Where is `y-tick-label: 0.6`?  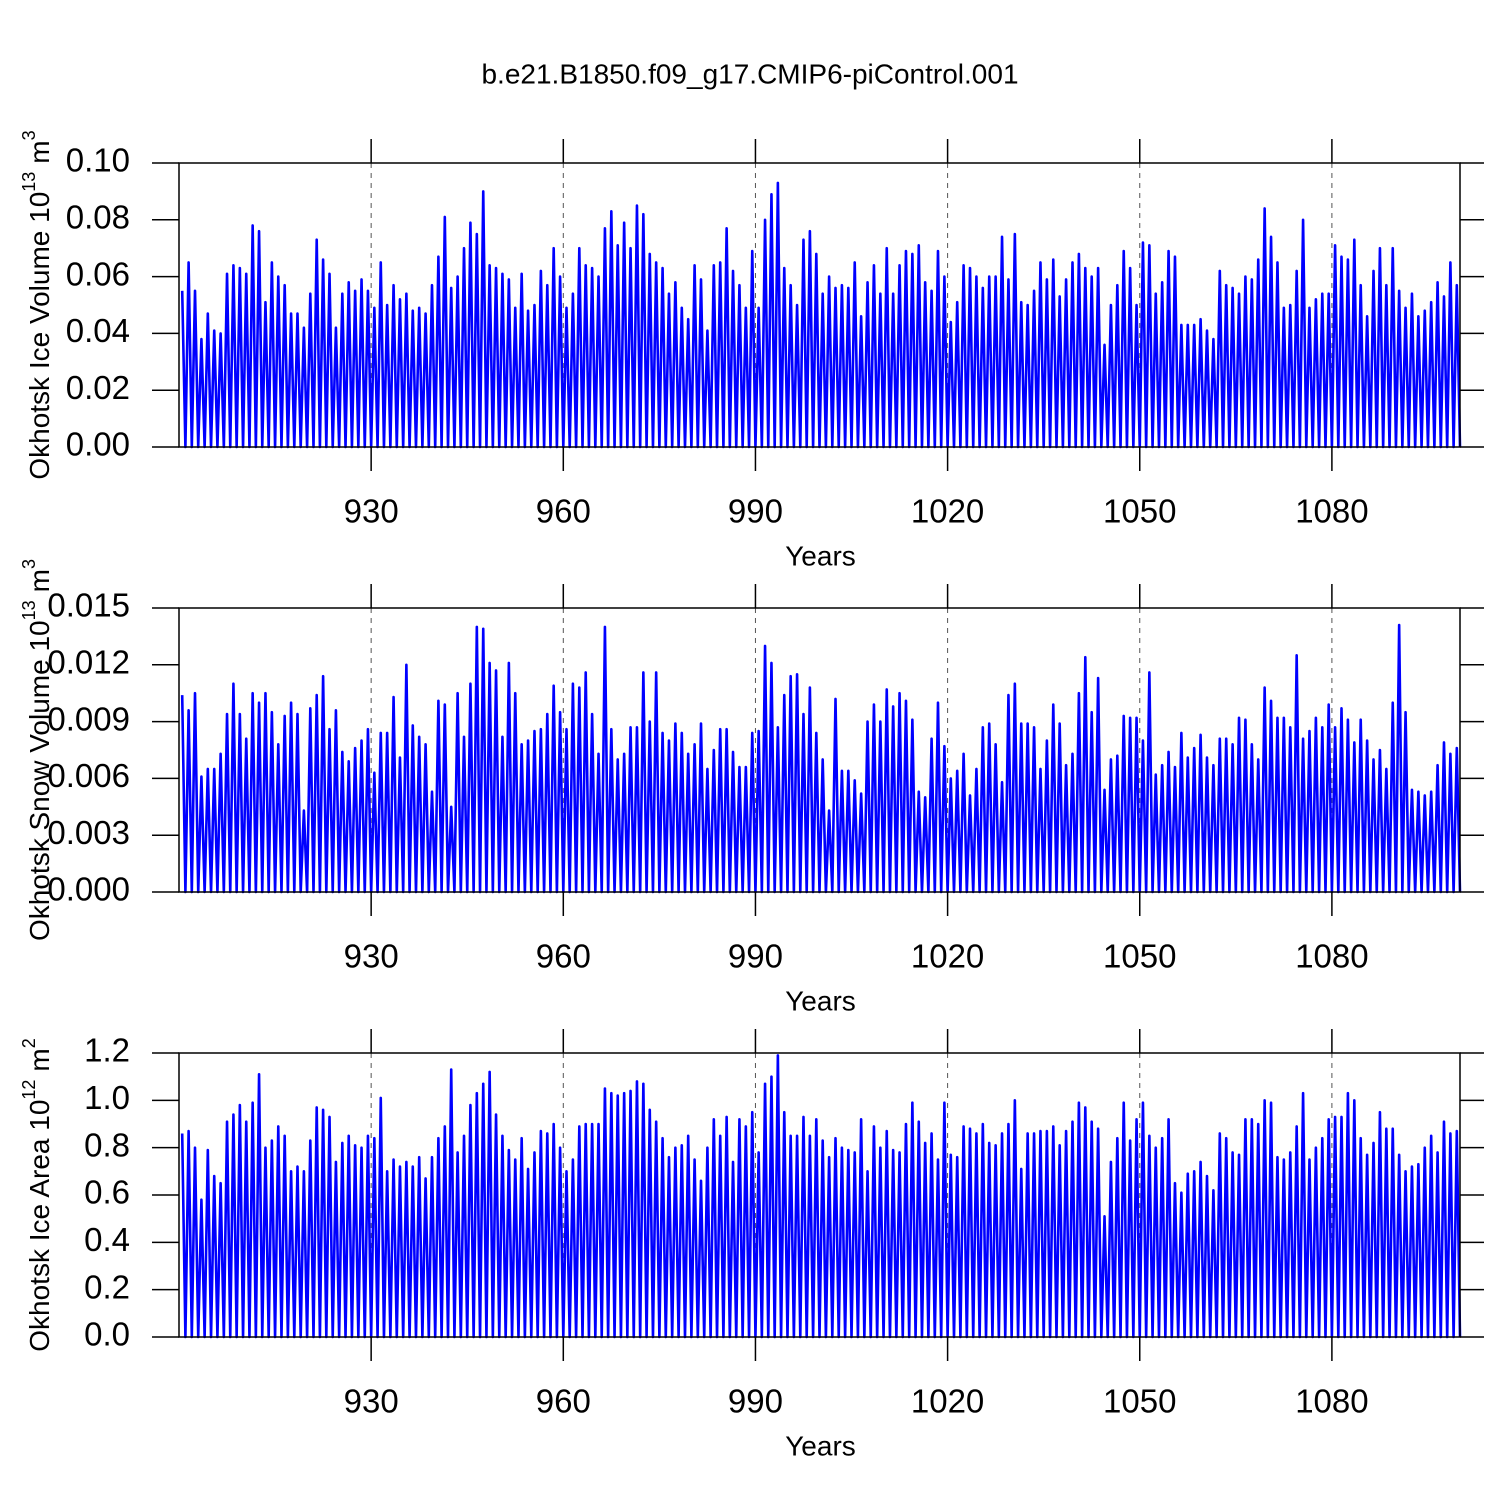 y-tick-label: 0.6 is located at coordinates (107, 1192).